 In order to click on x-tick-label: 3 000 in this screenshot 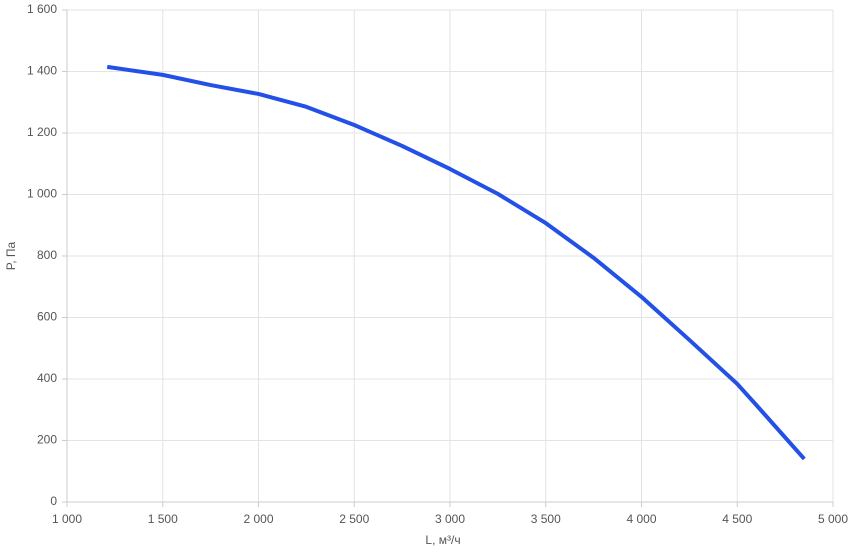, I will do `click(450, 519)`.